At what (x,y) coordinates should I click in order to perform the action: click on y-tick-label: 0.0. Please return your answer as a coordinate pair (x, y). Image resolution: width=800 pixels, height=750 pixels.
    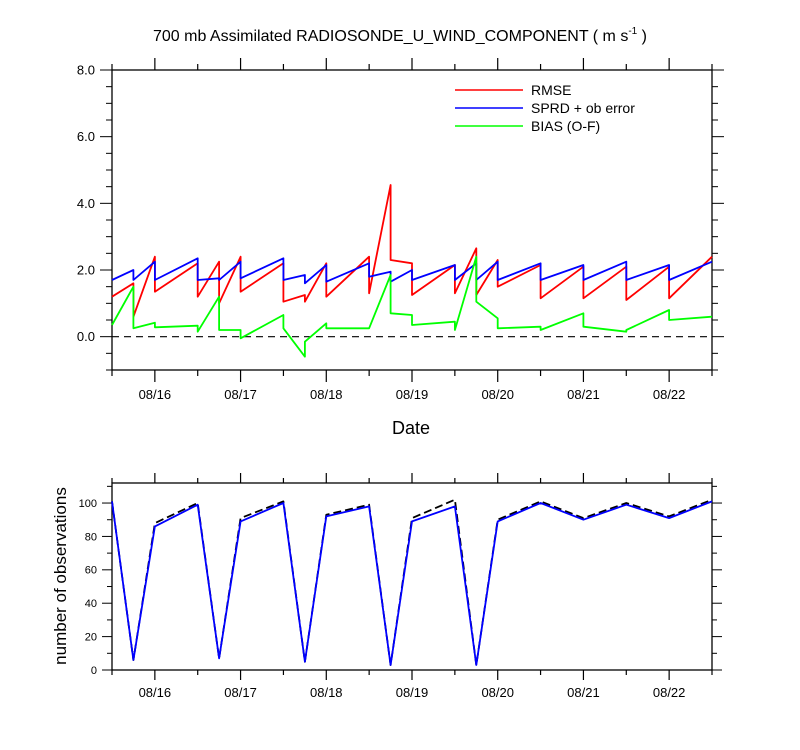
    Looking at the image, I should click on (86, 336).